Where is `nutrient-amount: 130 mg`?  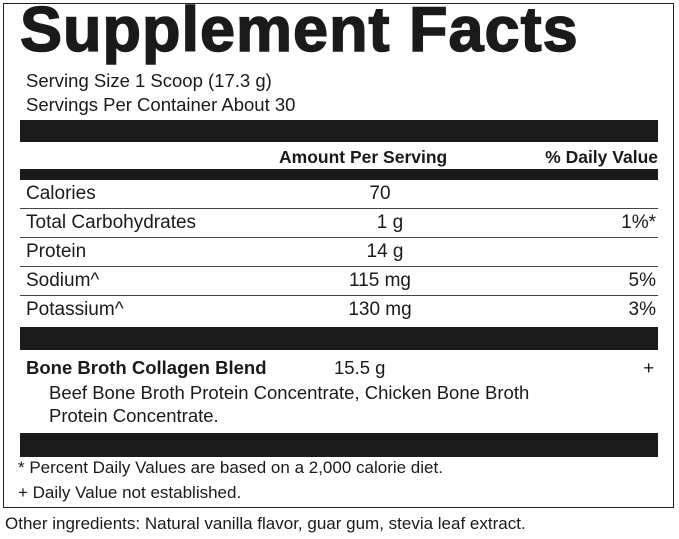
nutrient-amount: 130 mg is located at coordinates (380, 309).